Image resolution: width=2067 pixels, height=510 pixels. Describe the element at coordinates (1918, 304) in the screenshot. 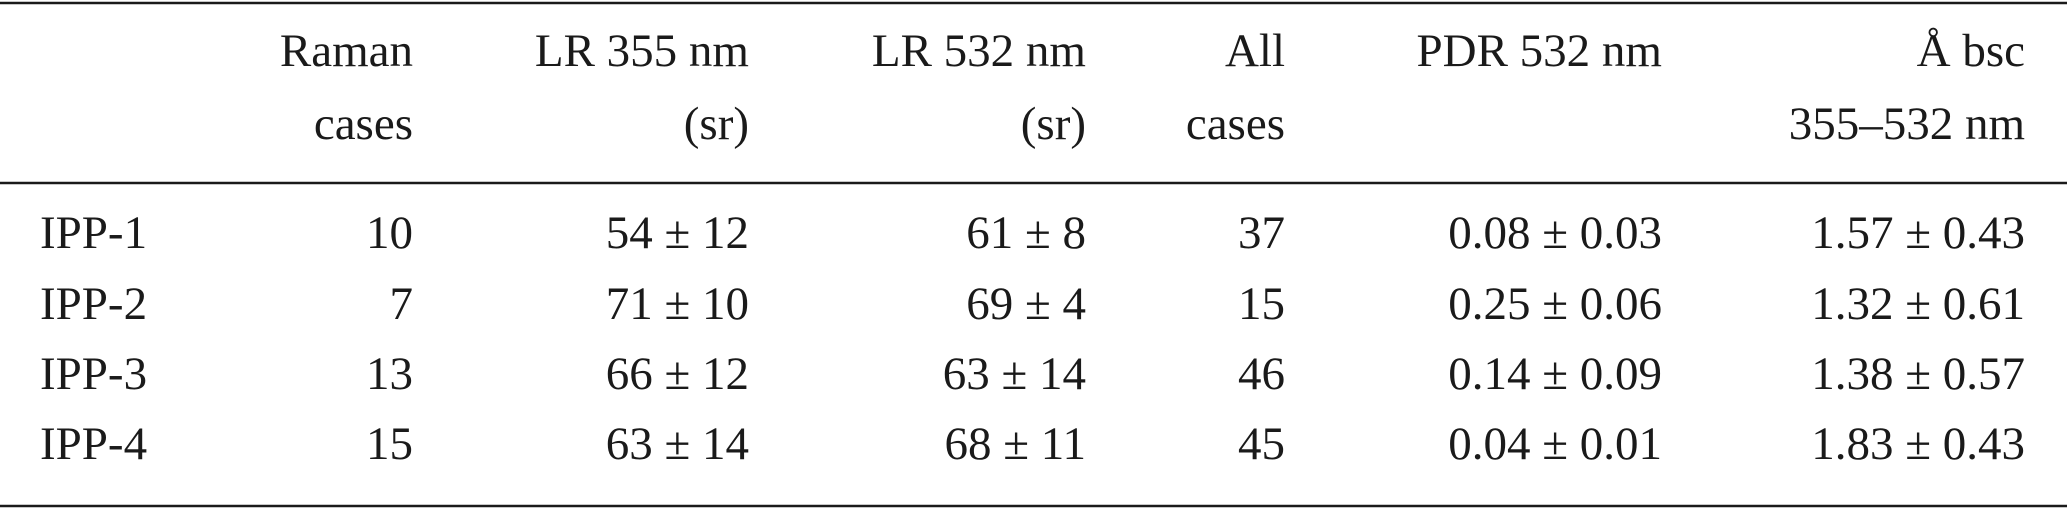

I see `table-cell: 1.32 ± 0.61` at that location.